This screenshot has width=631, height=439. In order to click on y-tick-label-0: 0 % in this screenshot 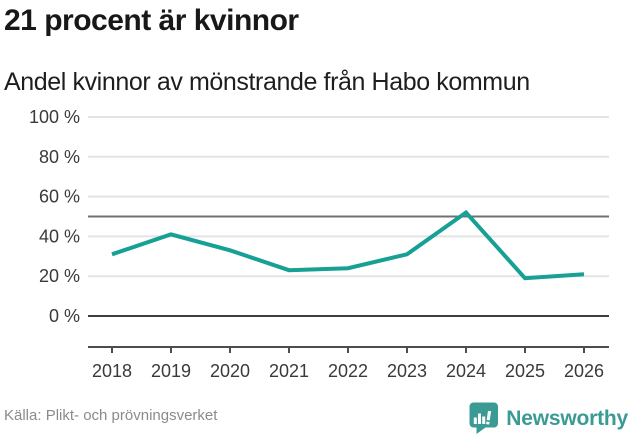, I will do `click(64, 316)`.